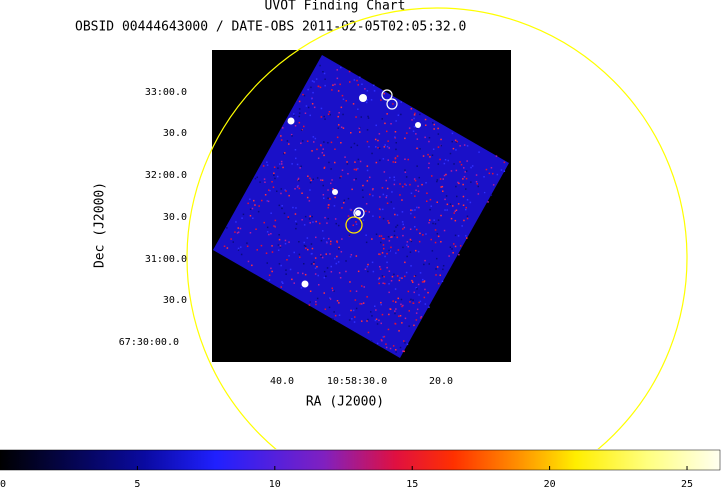 This screenshot has width=722, height=489. I want to click on colorbar-tick-label: 20, so click(550, 484).